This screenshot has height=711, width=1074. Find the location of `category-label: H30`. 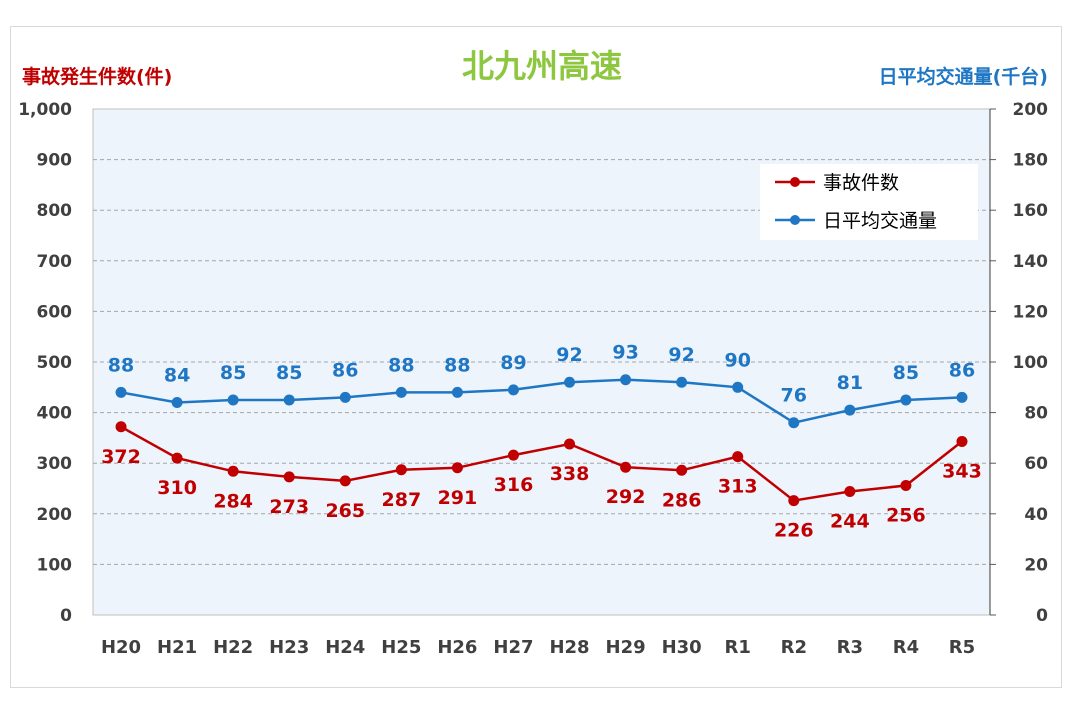

category-label: H30 is located at coordinates (682, 647).